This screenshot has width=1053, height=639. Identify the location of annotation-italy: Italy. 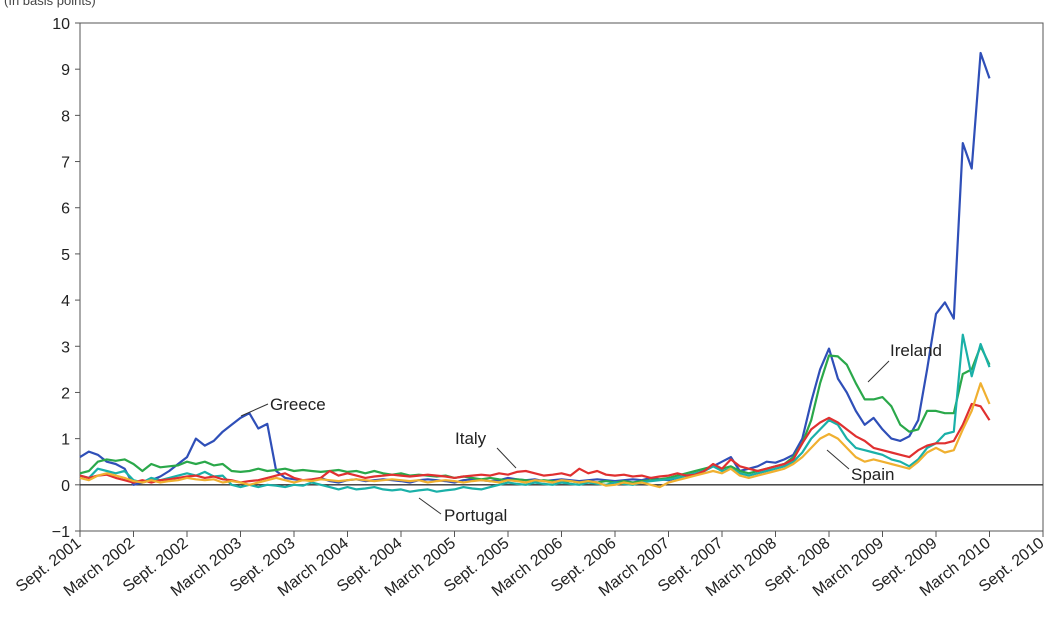
(471, 438).